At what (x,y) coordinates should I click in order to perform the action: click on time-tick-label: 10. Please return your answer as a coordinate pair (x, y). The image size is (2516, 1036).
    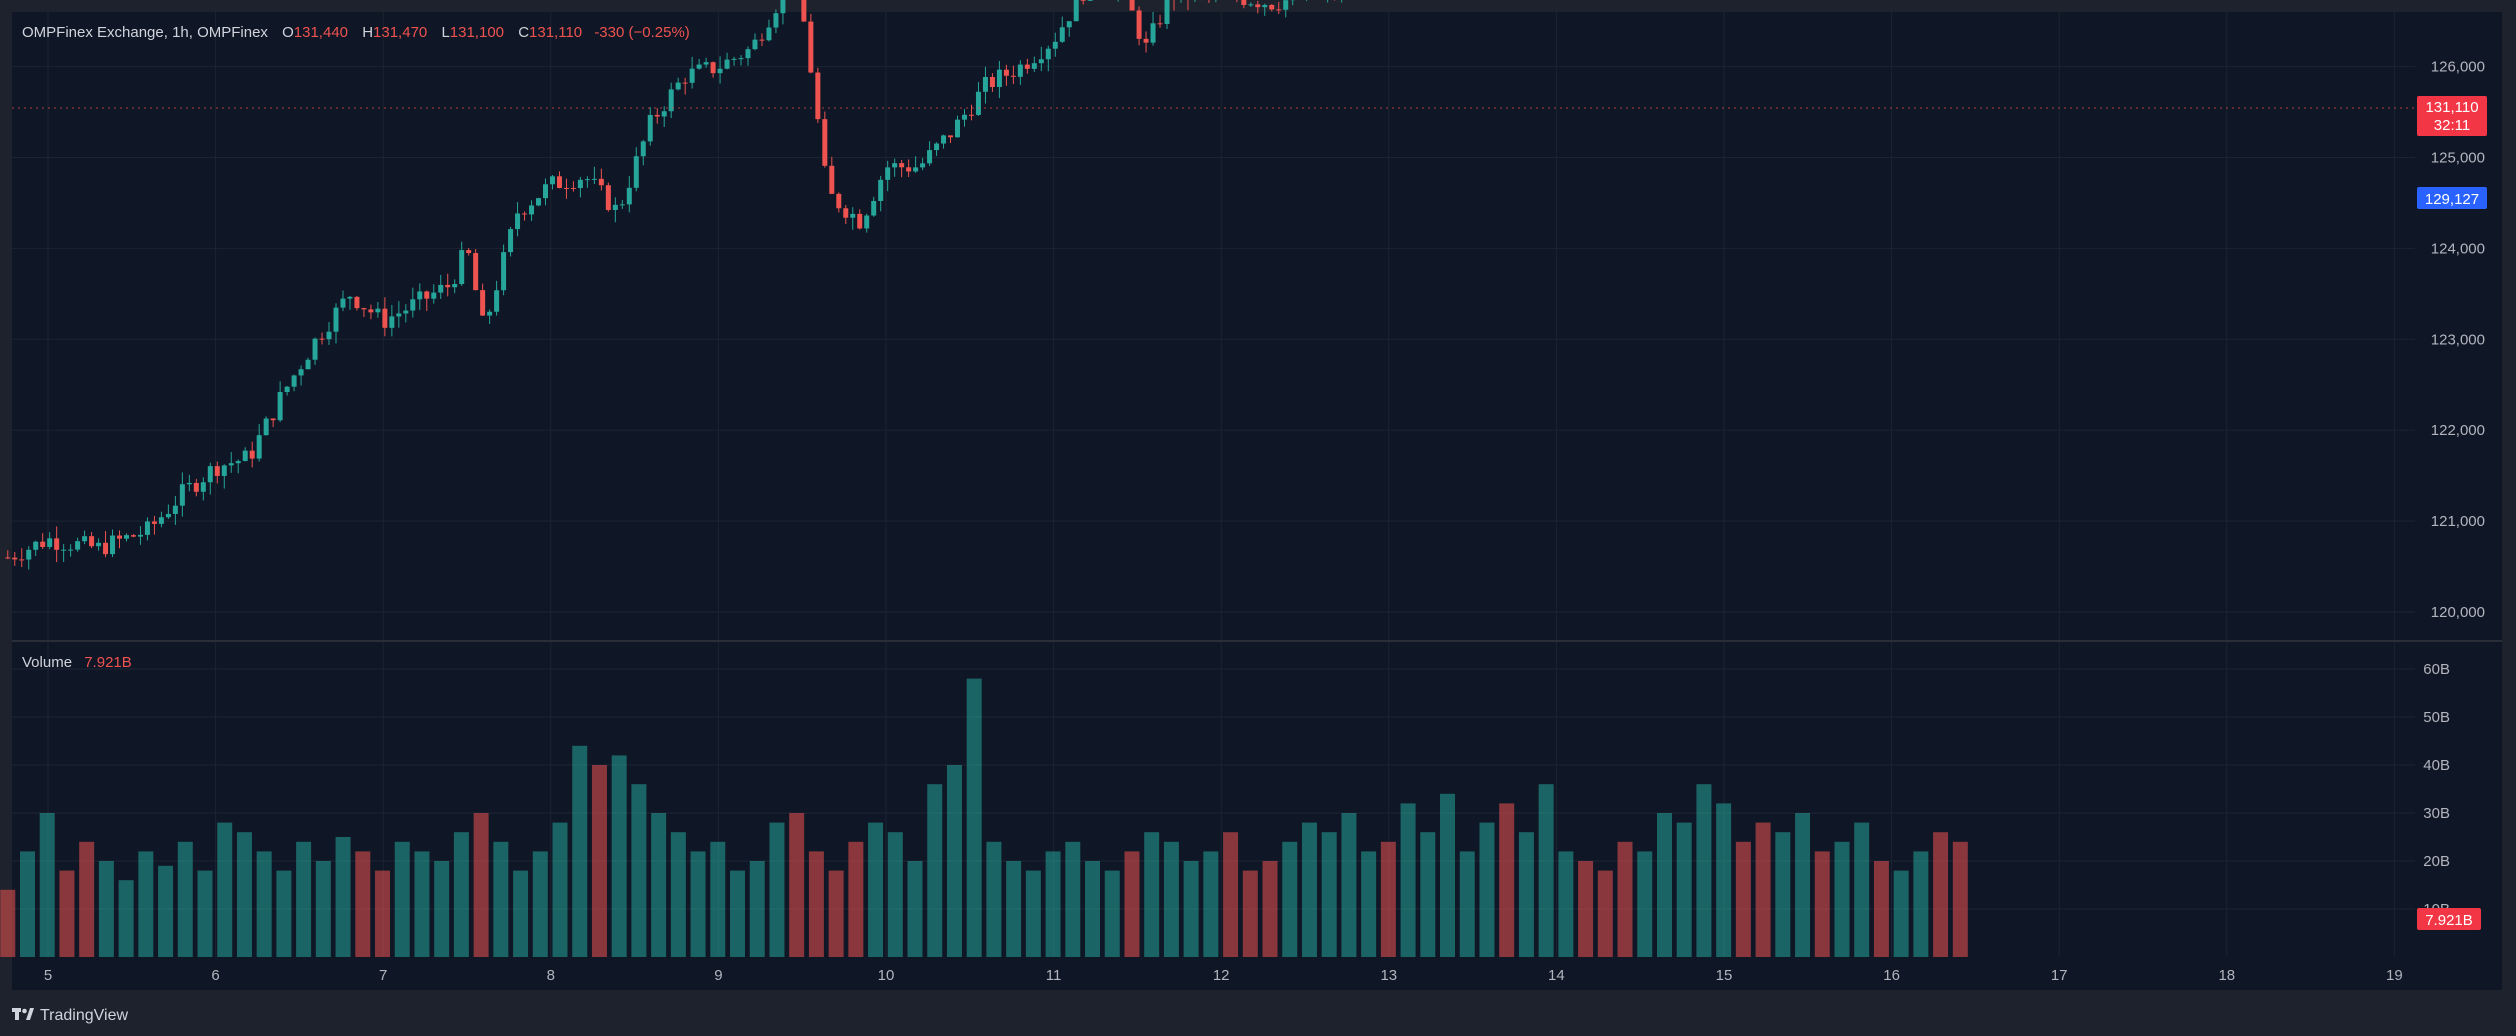
    Looking at the image, I should click on (886, 975).